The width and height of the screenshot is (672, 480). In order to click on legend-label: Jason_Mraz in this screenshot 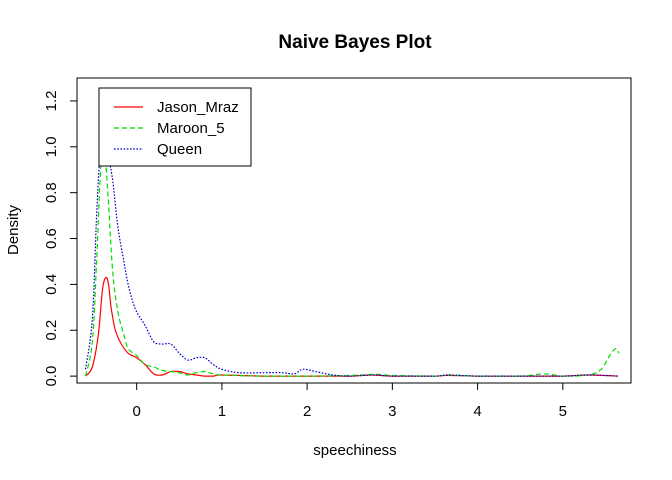, I will do `click(198, 107)`.